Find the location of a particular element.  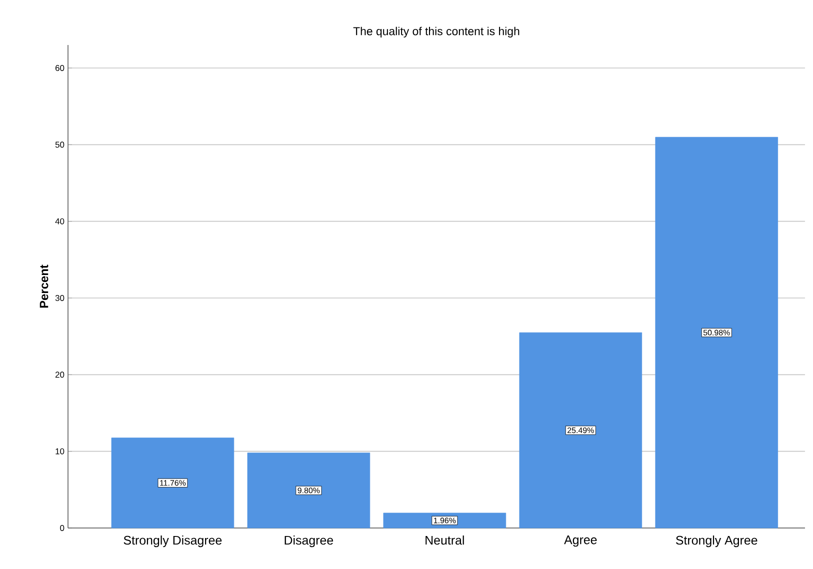

y-tick-label: 50 is located at coordinates (59, 145).